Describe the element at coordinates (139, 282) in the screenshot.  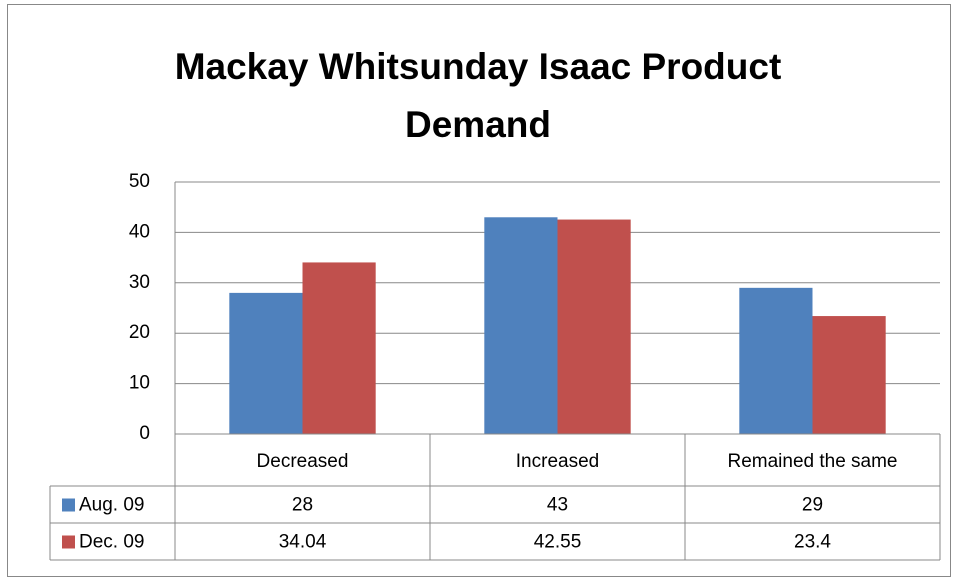
I see `y-tick-label: 30` at that location.